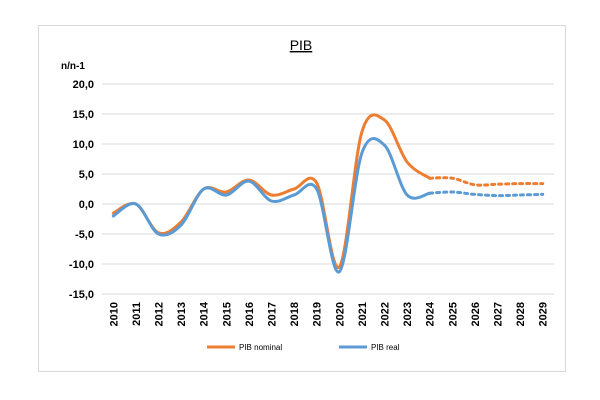 This screenshot has height=400, width=600. Describe the element at coordinates (301, 45) in the screenshot. I see `chart-title: PIB` at that location.